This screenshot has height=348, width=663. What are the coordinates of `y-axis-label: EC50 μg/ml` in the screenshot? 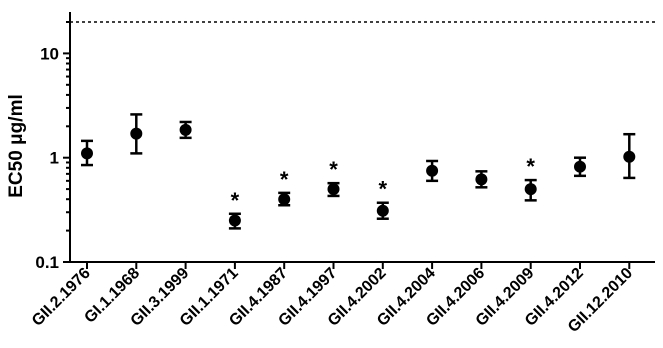 It's located at (16, 146).